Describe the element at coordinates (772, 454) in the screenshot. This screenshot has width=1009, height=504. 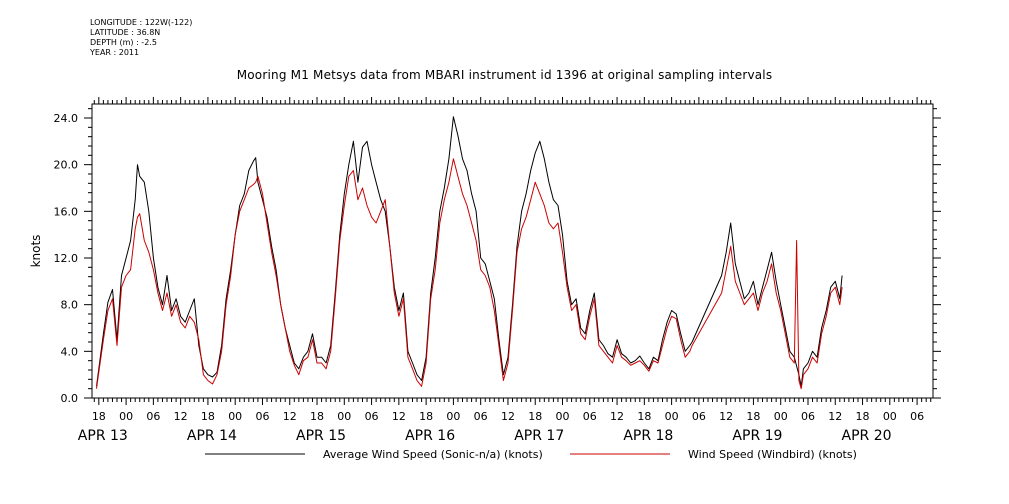
I see `legend-label-windbird-speed: Wind Speed (Windbird) (knots)` at that location.